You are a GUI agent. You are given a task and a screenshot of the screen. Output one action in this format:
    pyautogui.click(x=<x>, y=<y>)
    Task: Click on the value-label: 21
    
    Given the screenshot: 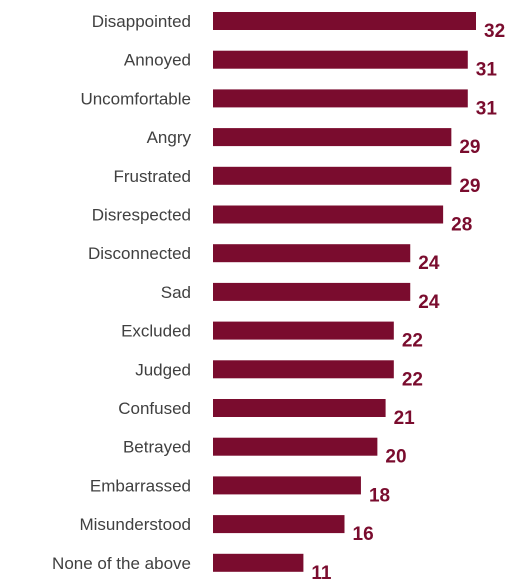 What is the action you would take?
    pyautogui.click(x=405, y=418)
    